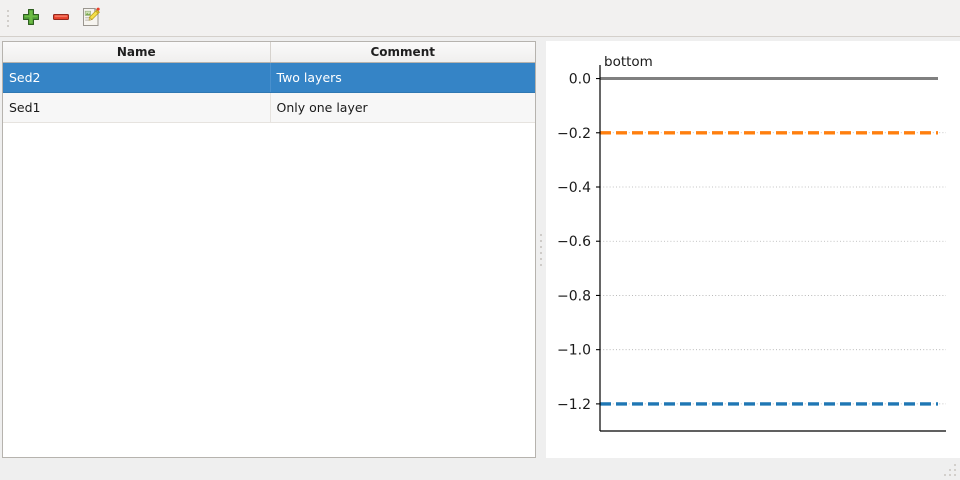 The width and height of the screenshot is (960, 480). What do you see at coordinates (137, 107) in the screenshot?
I see `cell-name: Sed1` at bounding box center [137, 107].